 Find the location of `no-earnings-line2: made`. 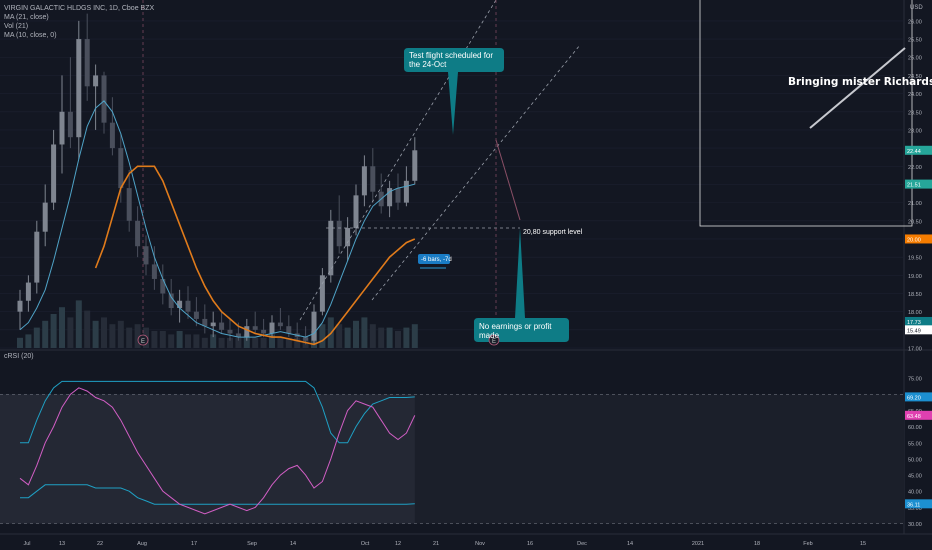

no-earnings-line2: made is located at coordinates (489, 335).